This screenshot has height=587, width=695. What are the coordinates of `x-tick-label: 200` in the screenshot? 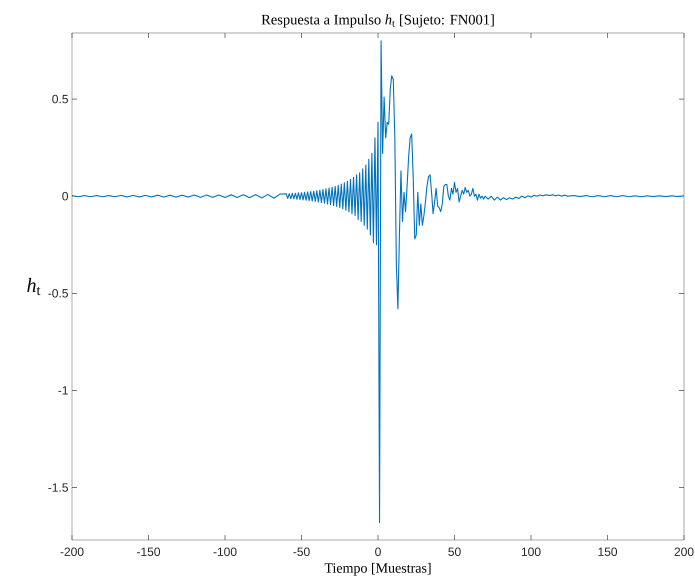 It's located at (684, 552).